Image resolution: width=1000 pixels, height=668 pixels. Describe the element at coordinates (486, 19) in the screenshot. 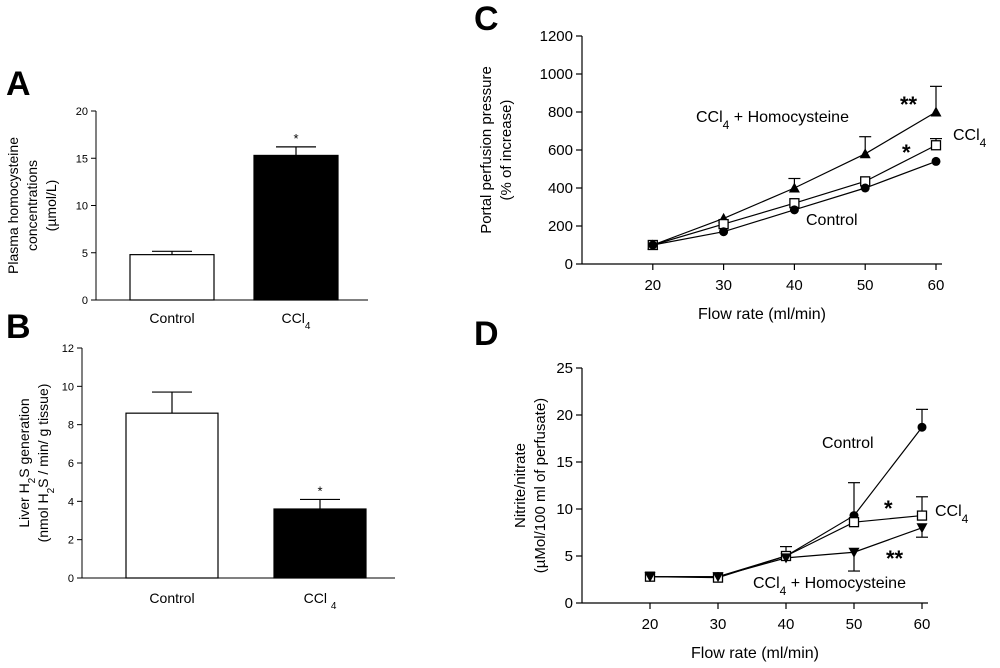

I see `panel-letter-c: C` at that location.